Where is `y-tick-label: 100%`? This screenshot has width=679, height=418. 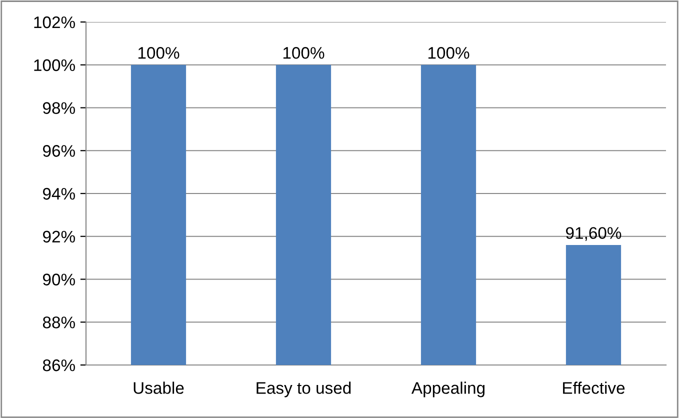 y-tick-label: 100% is located at coordinates (54, 65).